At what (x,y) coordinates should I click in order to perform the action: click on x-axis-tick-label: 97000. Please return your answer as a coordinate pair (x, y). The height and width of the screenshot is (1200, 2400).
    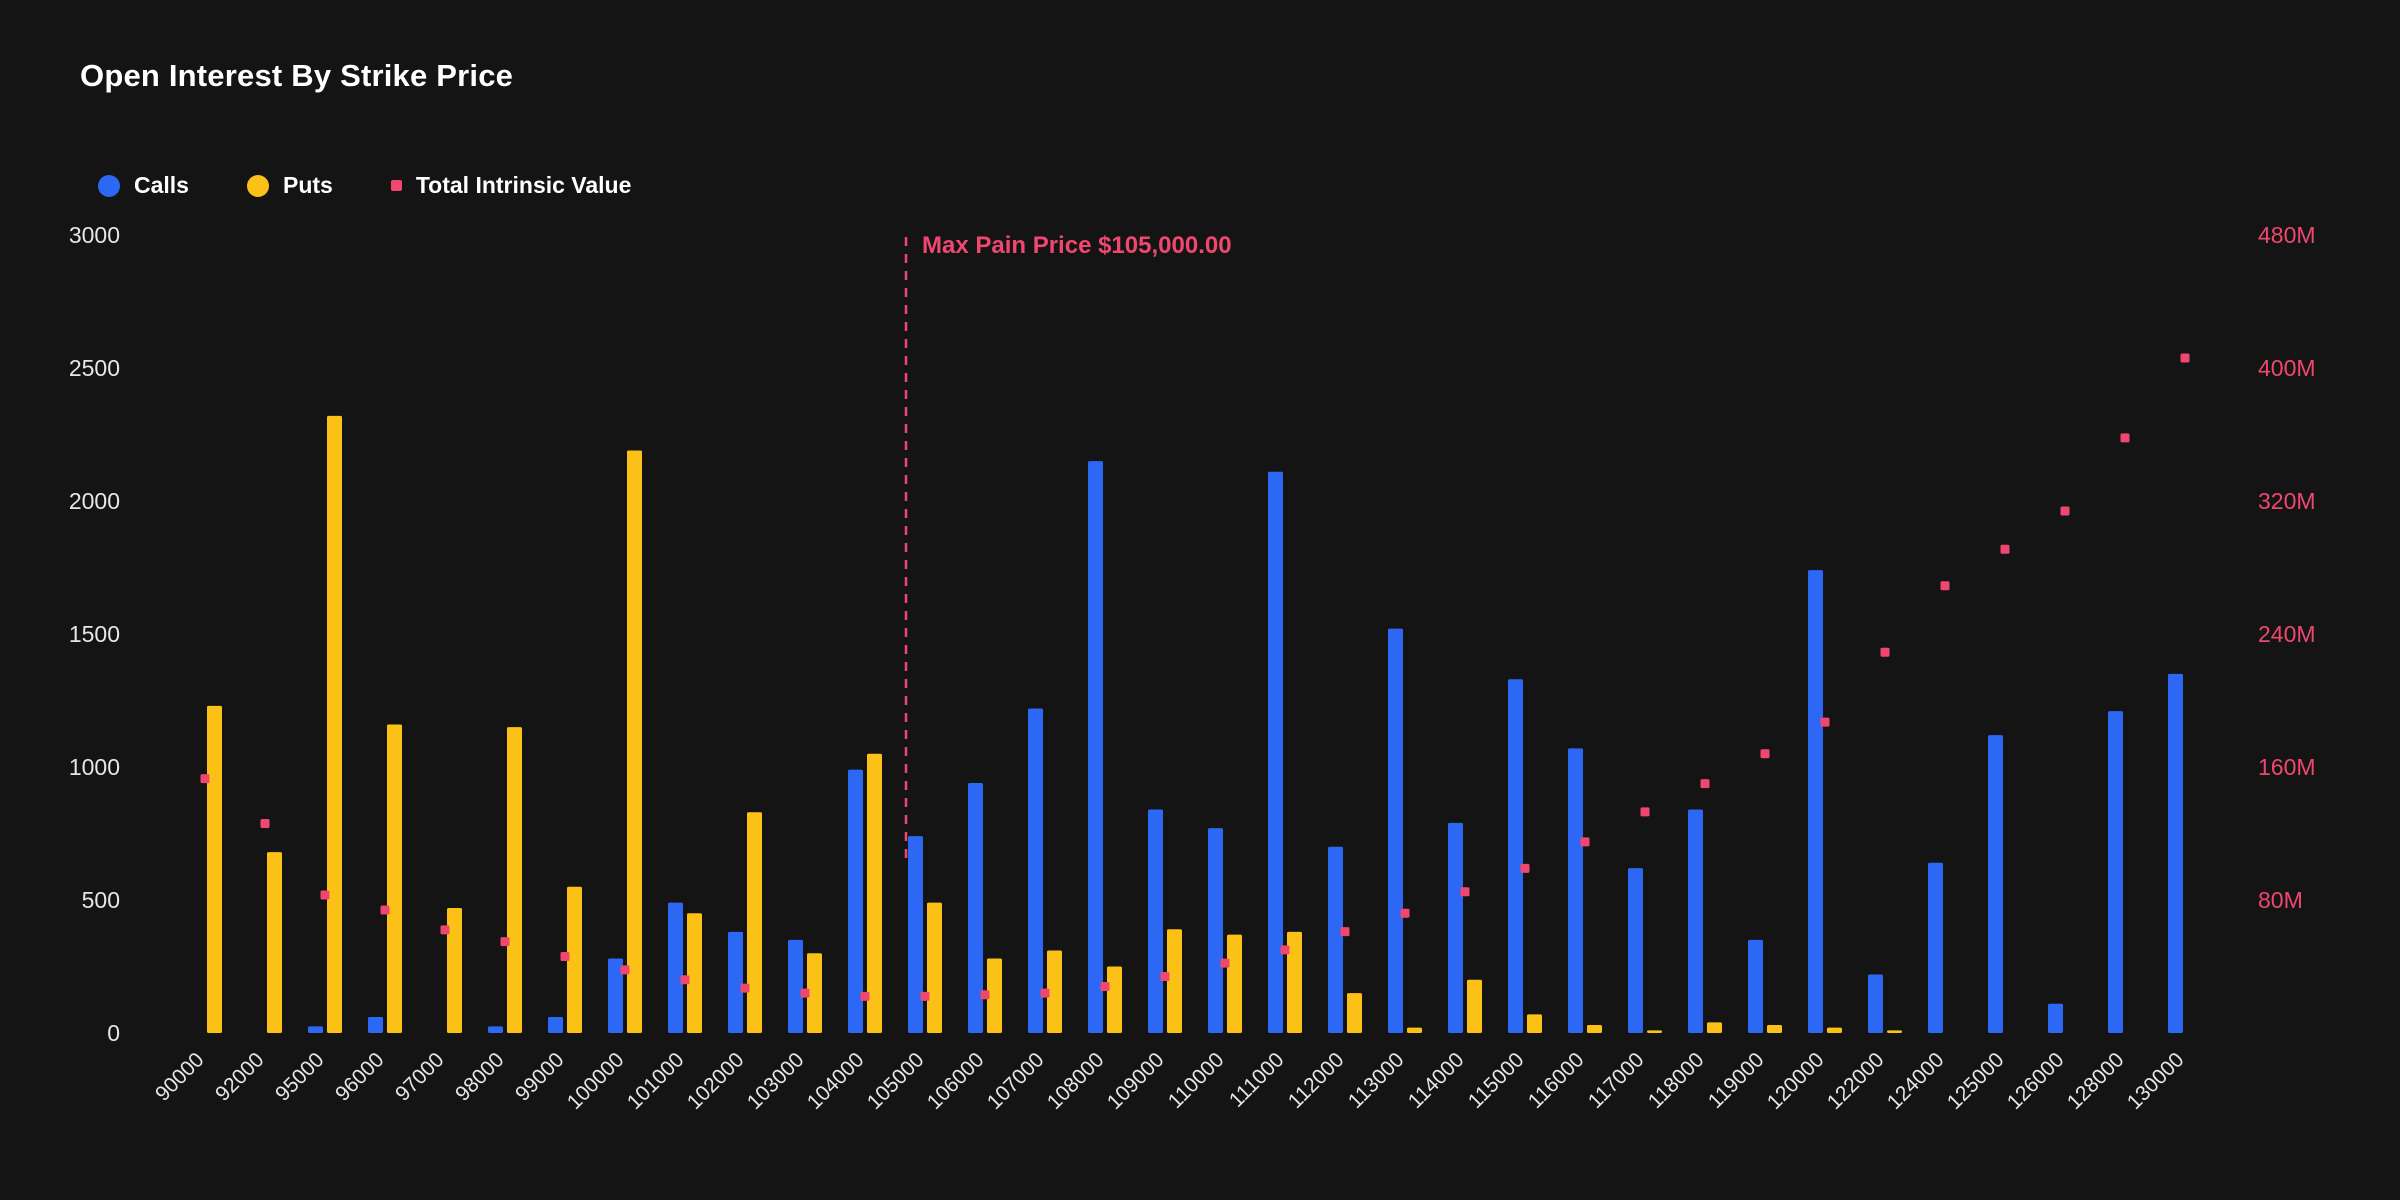
    Looking at the image, I should click on (420, 1077).